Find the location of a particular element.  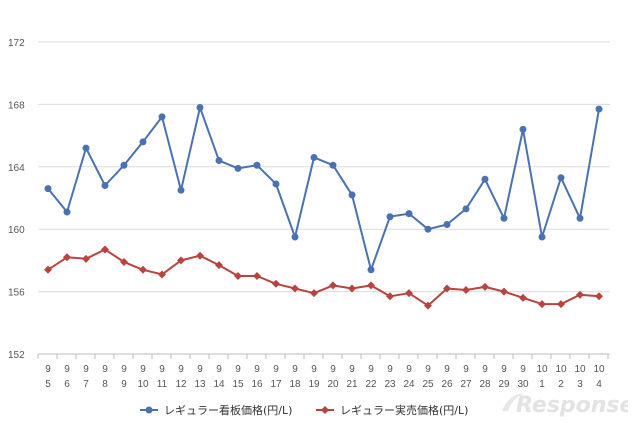

y-tick-label: 164 is located at coordinates (16, 168).